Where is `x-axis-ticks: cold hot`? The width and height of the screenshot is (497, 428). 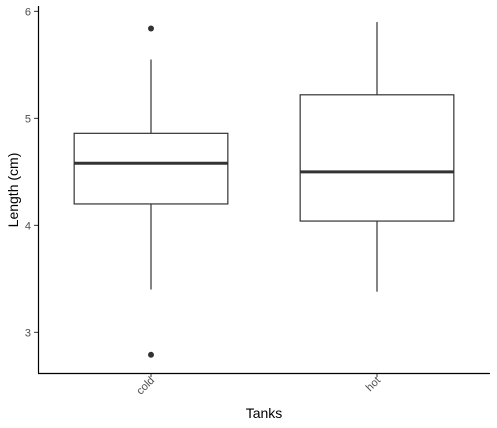
x-axis-ticks: cold hot is located at coordinates (258, 385).